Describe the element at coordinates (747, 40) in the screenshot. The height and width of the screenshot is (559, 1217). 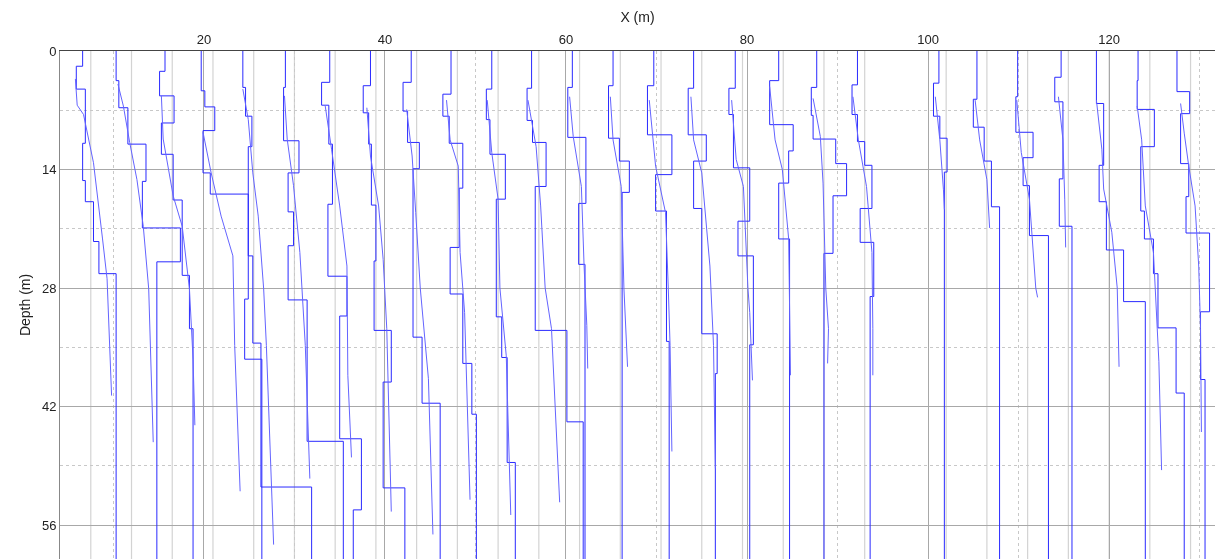
I see `x-tick-label: 80` at that location.